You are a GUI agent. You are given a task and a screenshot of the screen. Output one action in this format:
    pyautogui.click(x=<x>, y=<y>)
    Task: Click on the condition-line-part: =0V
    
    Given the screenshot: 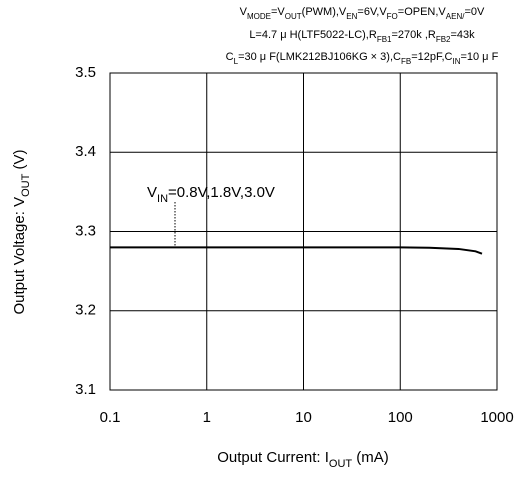 What is the action you would take?
    pyautogui.click(x=474, y=12)
    